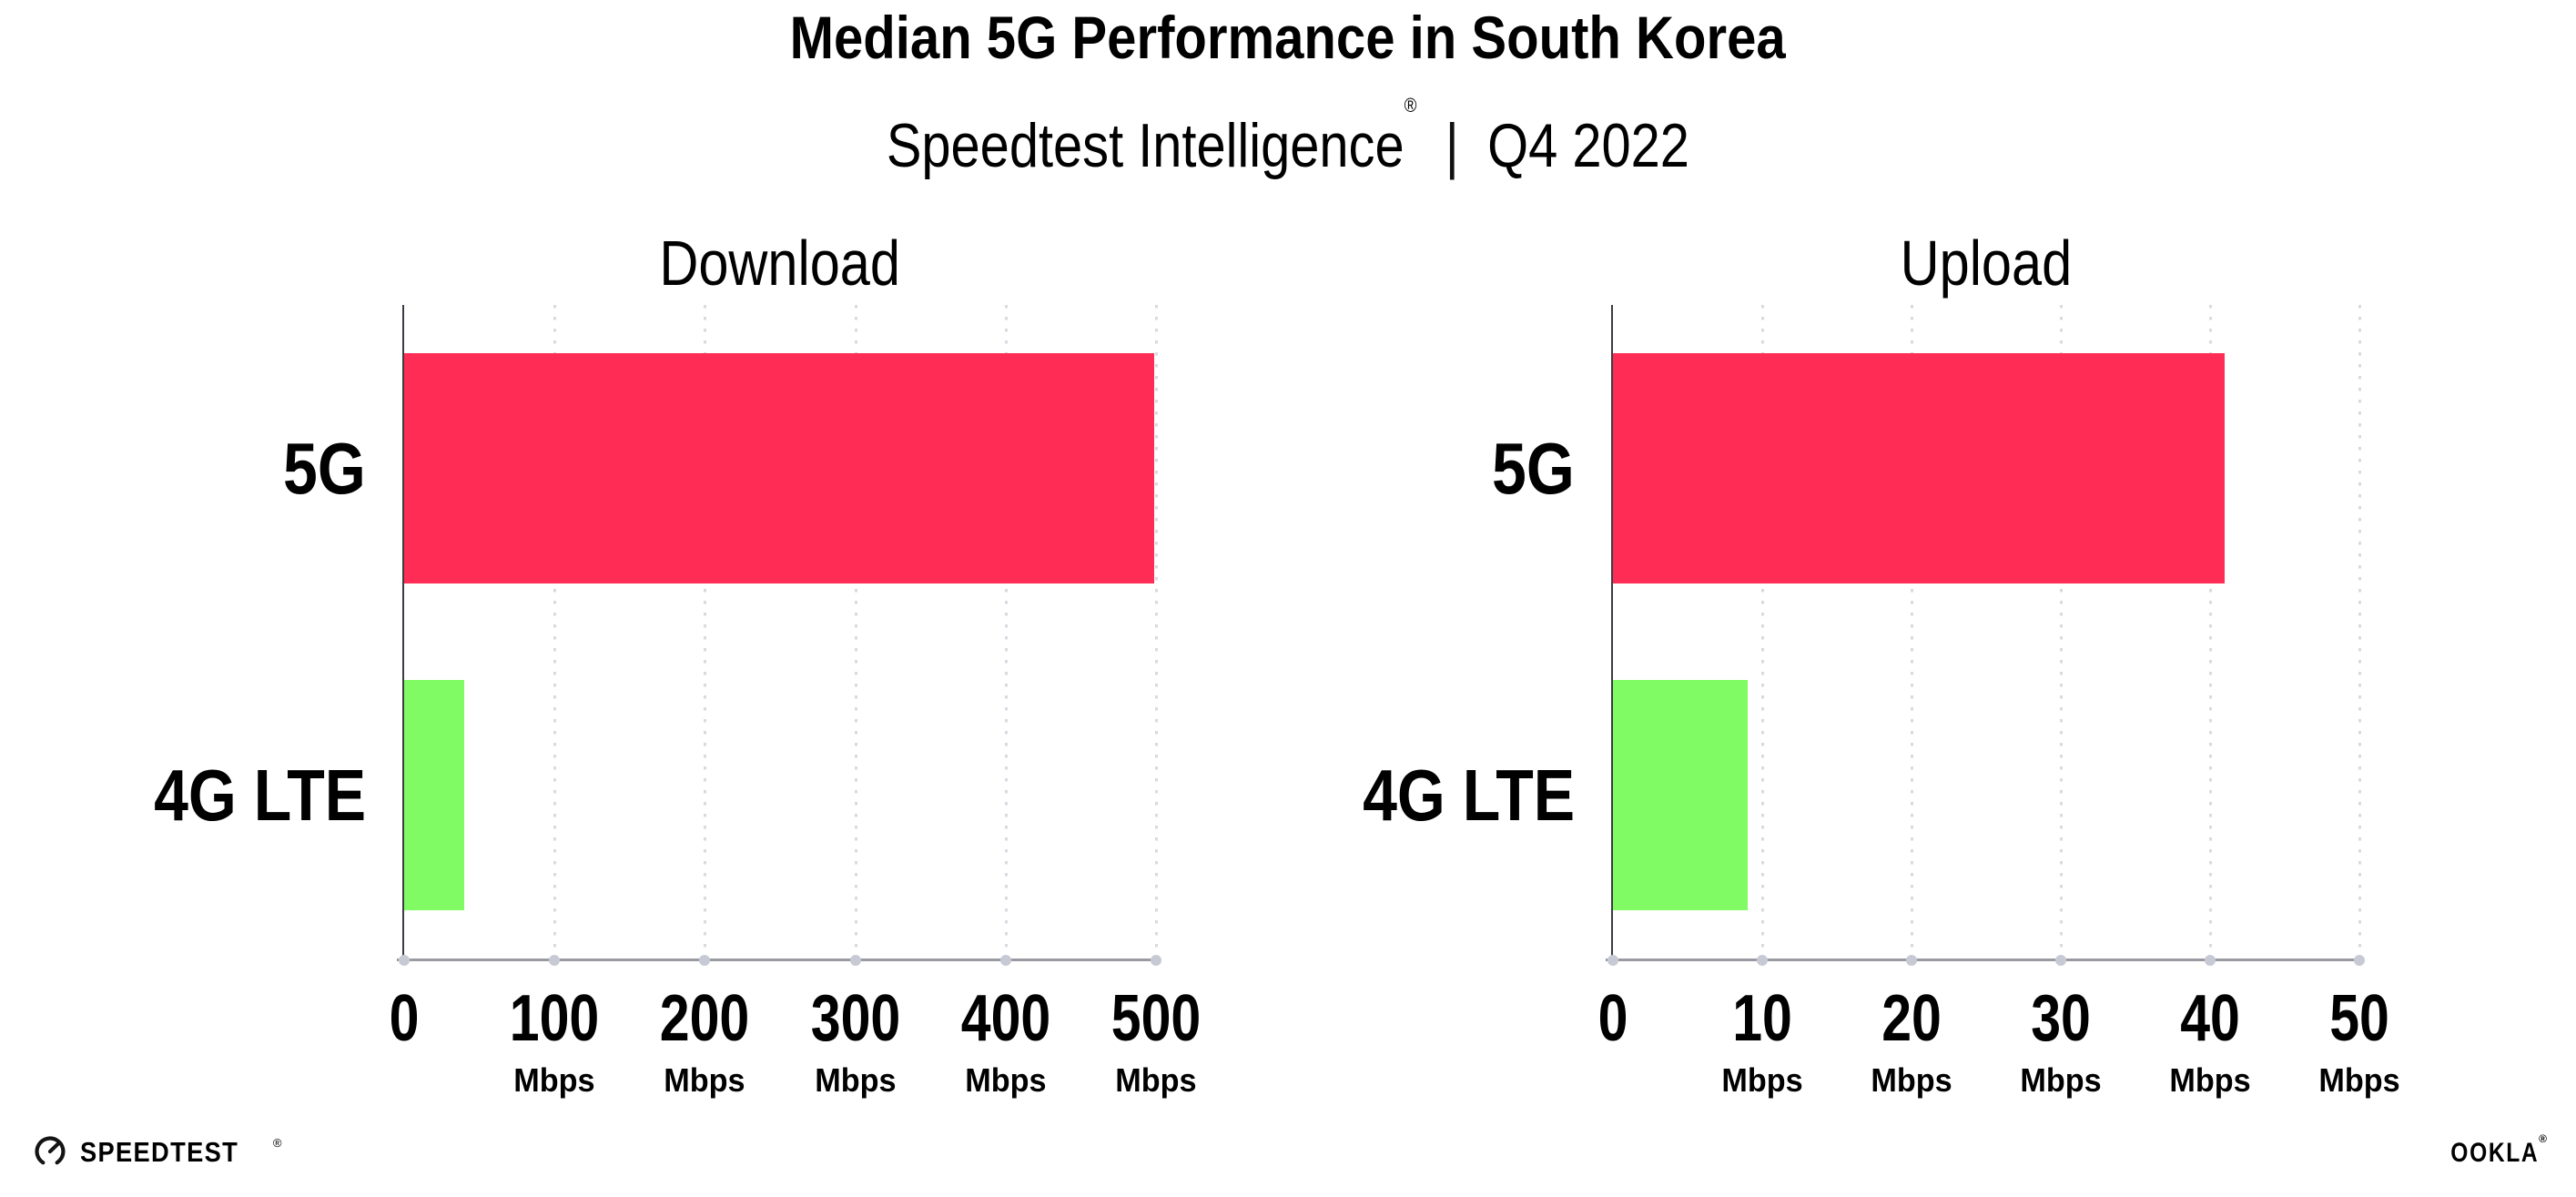  I want to click on x-tick-label: 50 Mbps, so click(2359, 1041).